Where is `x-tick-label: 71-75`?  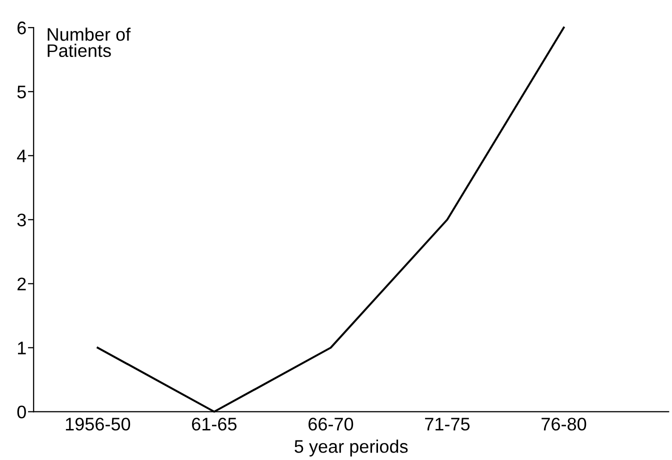 x-tick-label: 71-75 is located at coordinates (447, 424).